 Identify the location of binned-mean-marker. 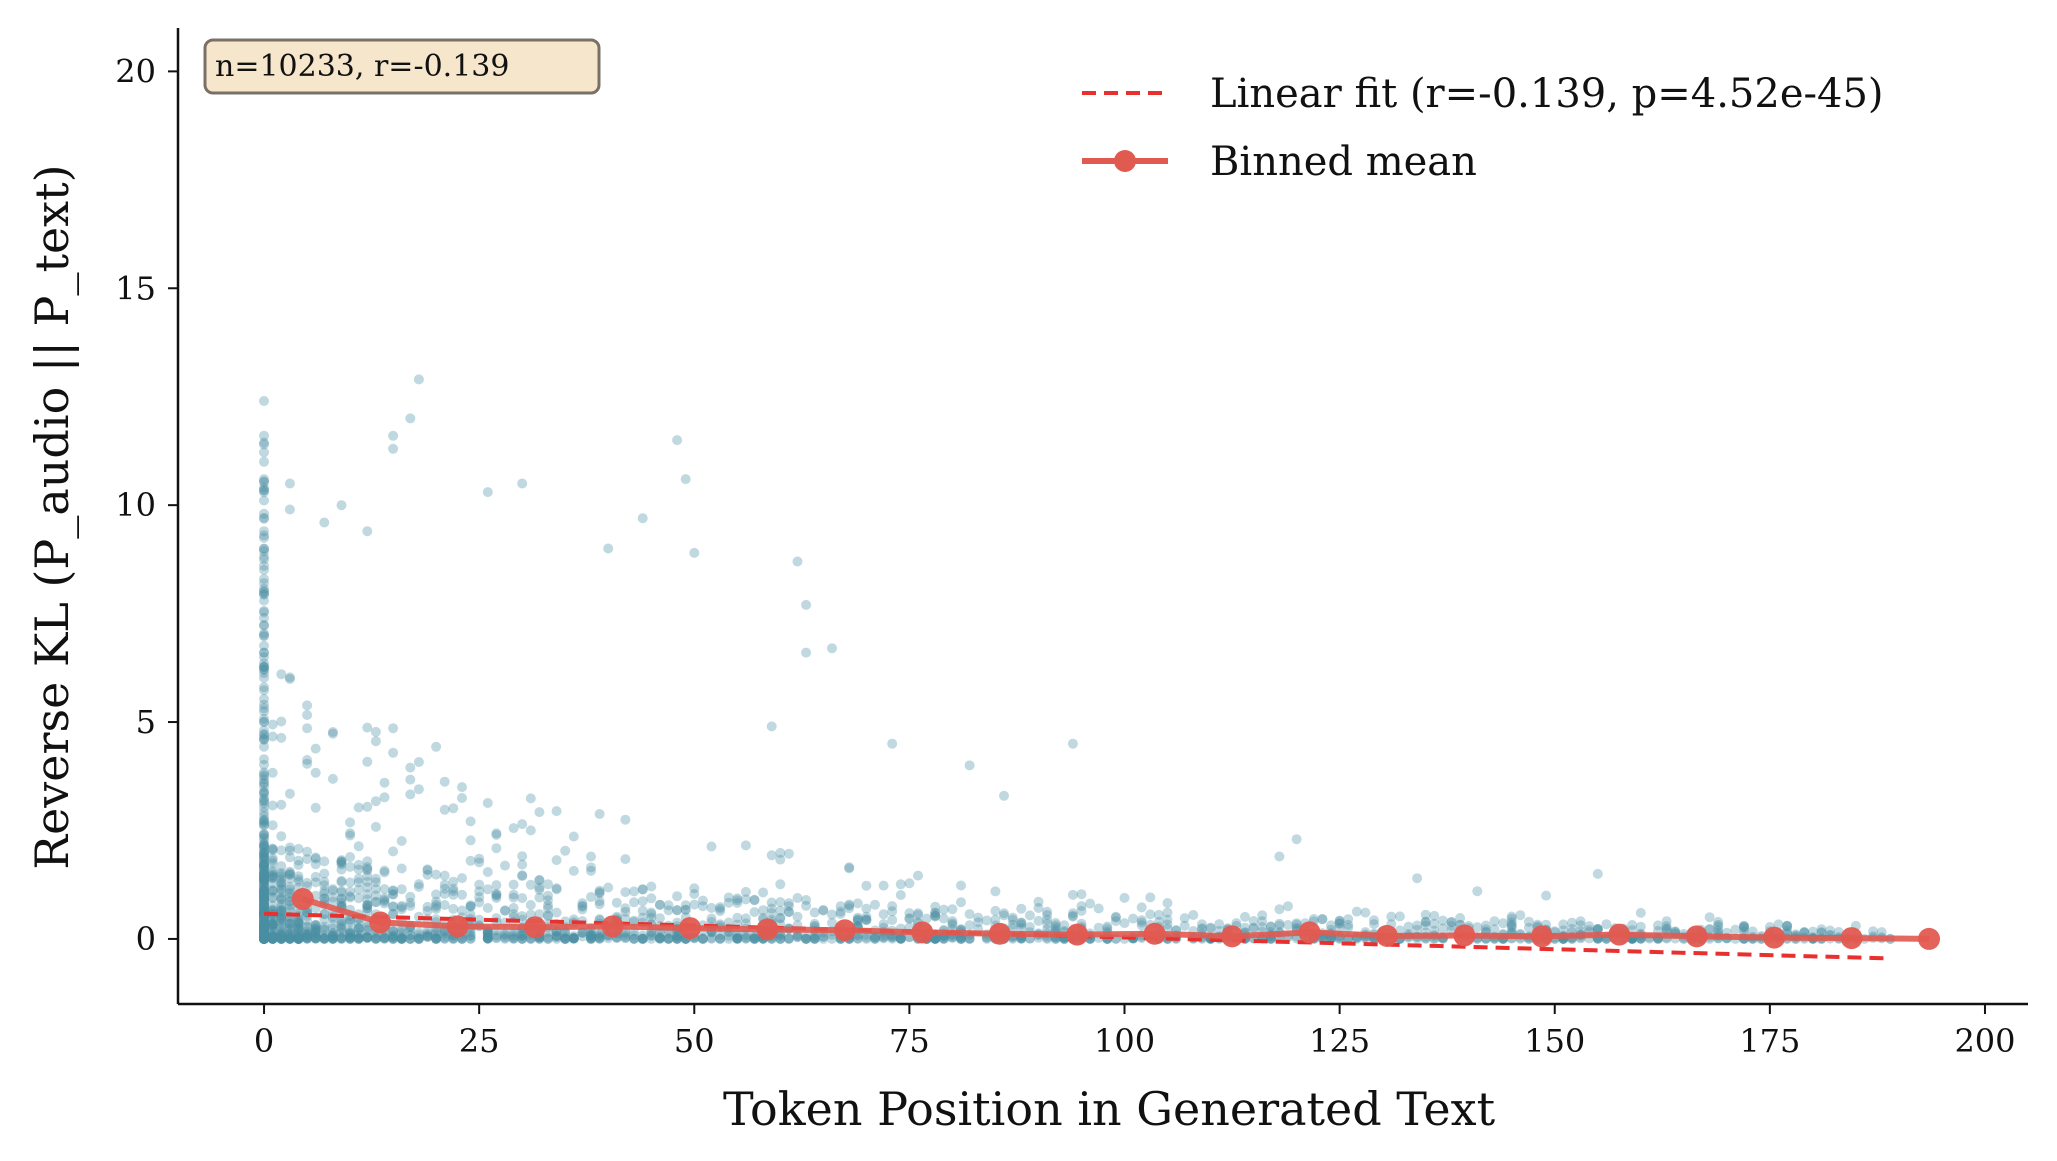
(999, 933).